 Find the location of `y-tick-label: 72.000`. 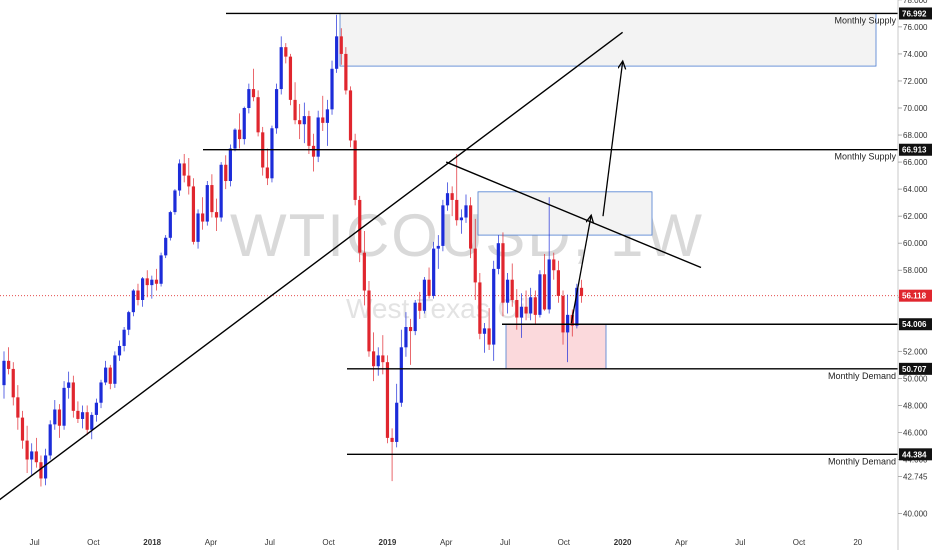

y-tick-label: 72.000 is located at coordinates (915, 81).